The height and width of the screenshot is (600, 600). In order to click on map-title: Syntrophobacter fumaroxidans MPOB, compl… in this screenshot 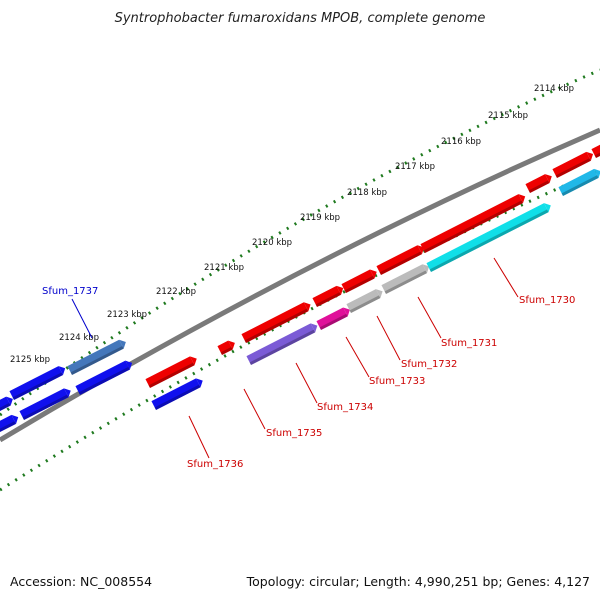, I will do `click(300, 18)`.